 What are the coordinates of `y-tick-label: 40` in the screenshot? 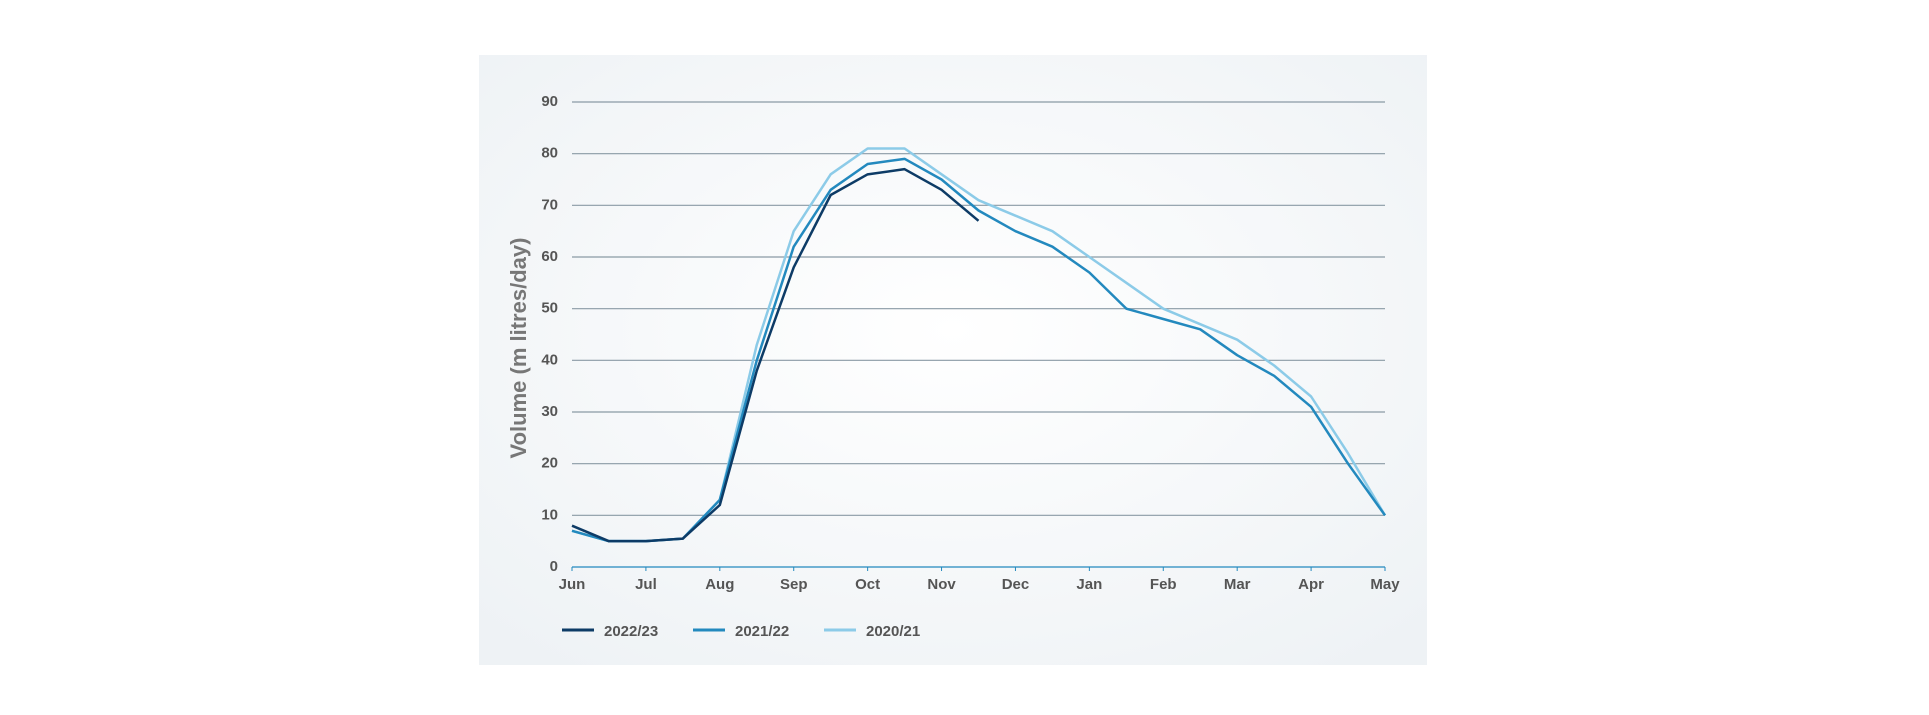 It's located at (549, 359).